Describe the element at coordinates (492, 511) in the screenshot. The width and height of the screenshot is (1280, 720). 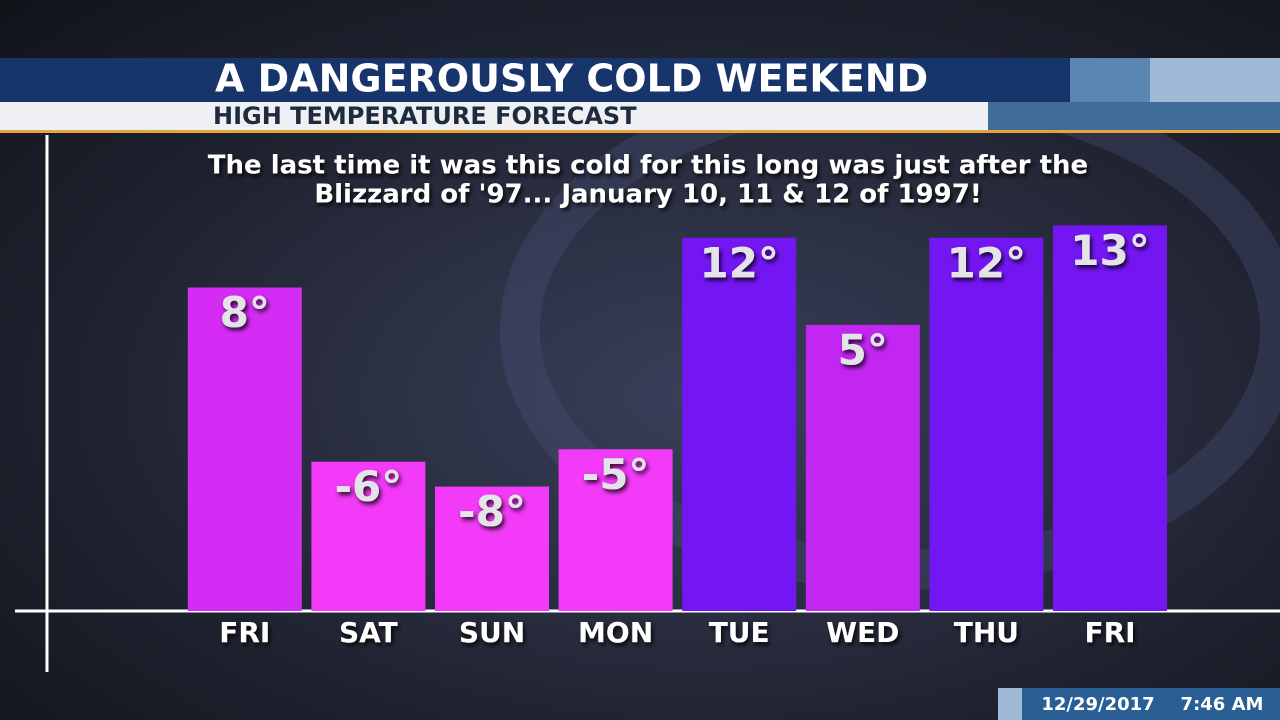
I see `value-label: -8°` at that location.